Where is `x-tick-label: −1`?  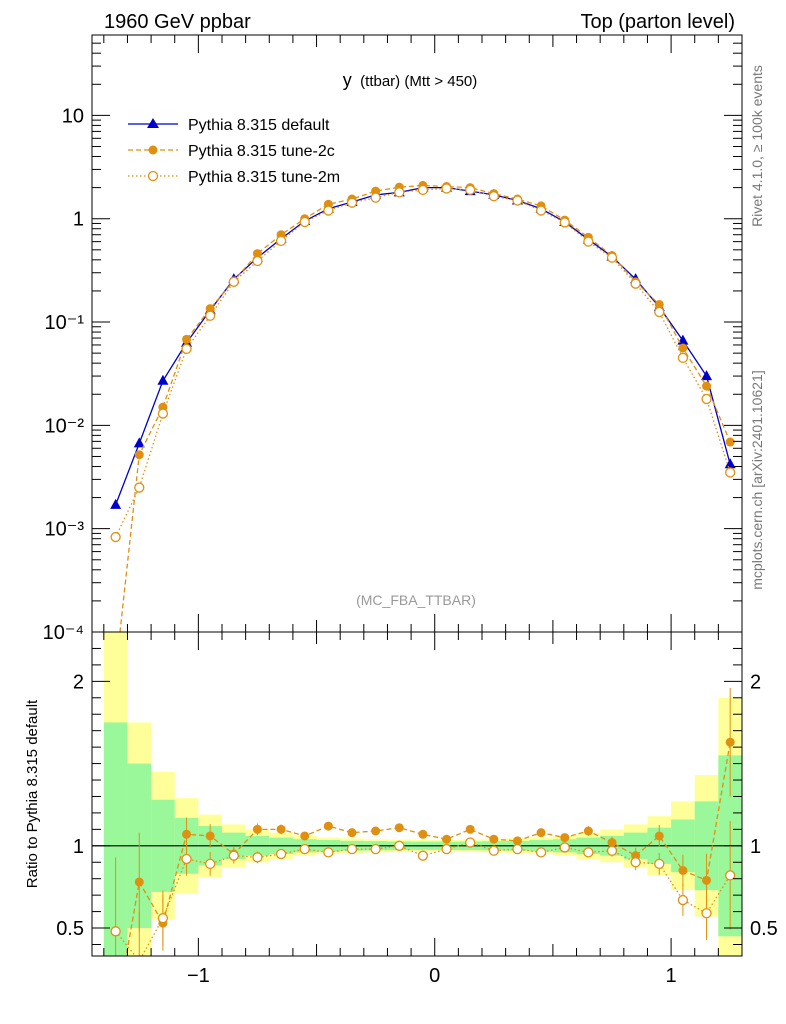 x-tick-label: −1 is located at coordinates (198, 976).